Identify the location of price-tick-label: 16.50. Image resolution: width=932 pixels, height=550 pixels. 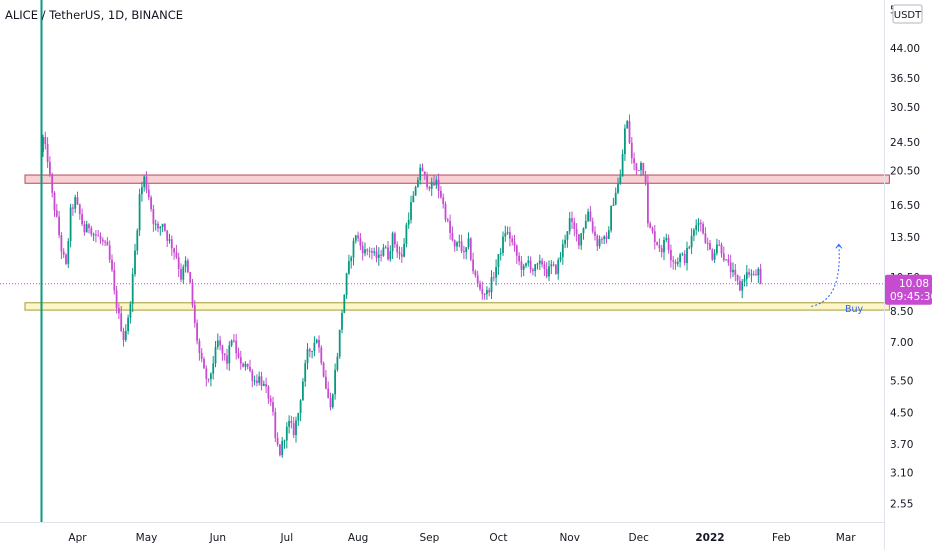
(905, 206).